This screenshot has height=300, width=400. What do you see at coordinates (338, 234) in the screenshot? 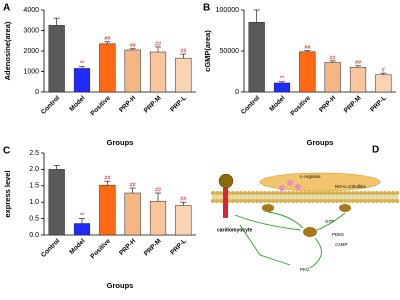
I see `diagram-label: PDE5` at bounding box center [338, 234].